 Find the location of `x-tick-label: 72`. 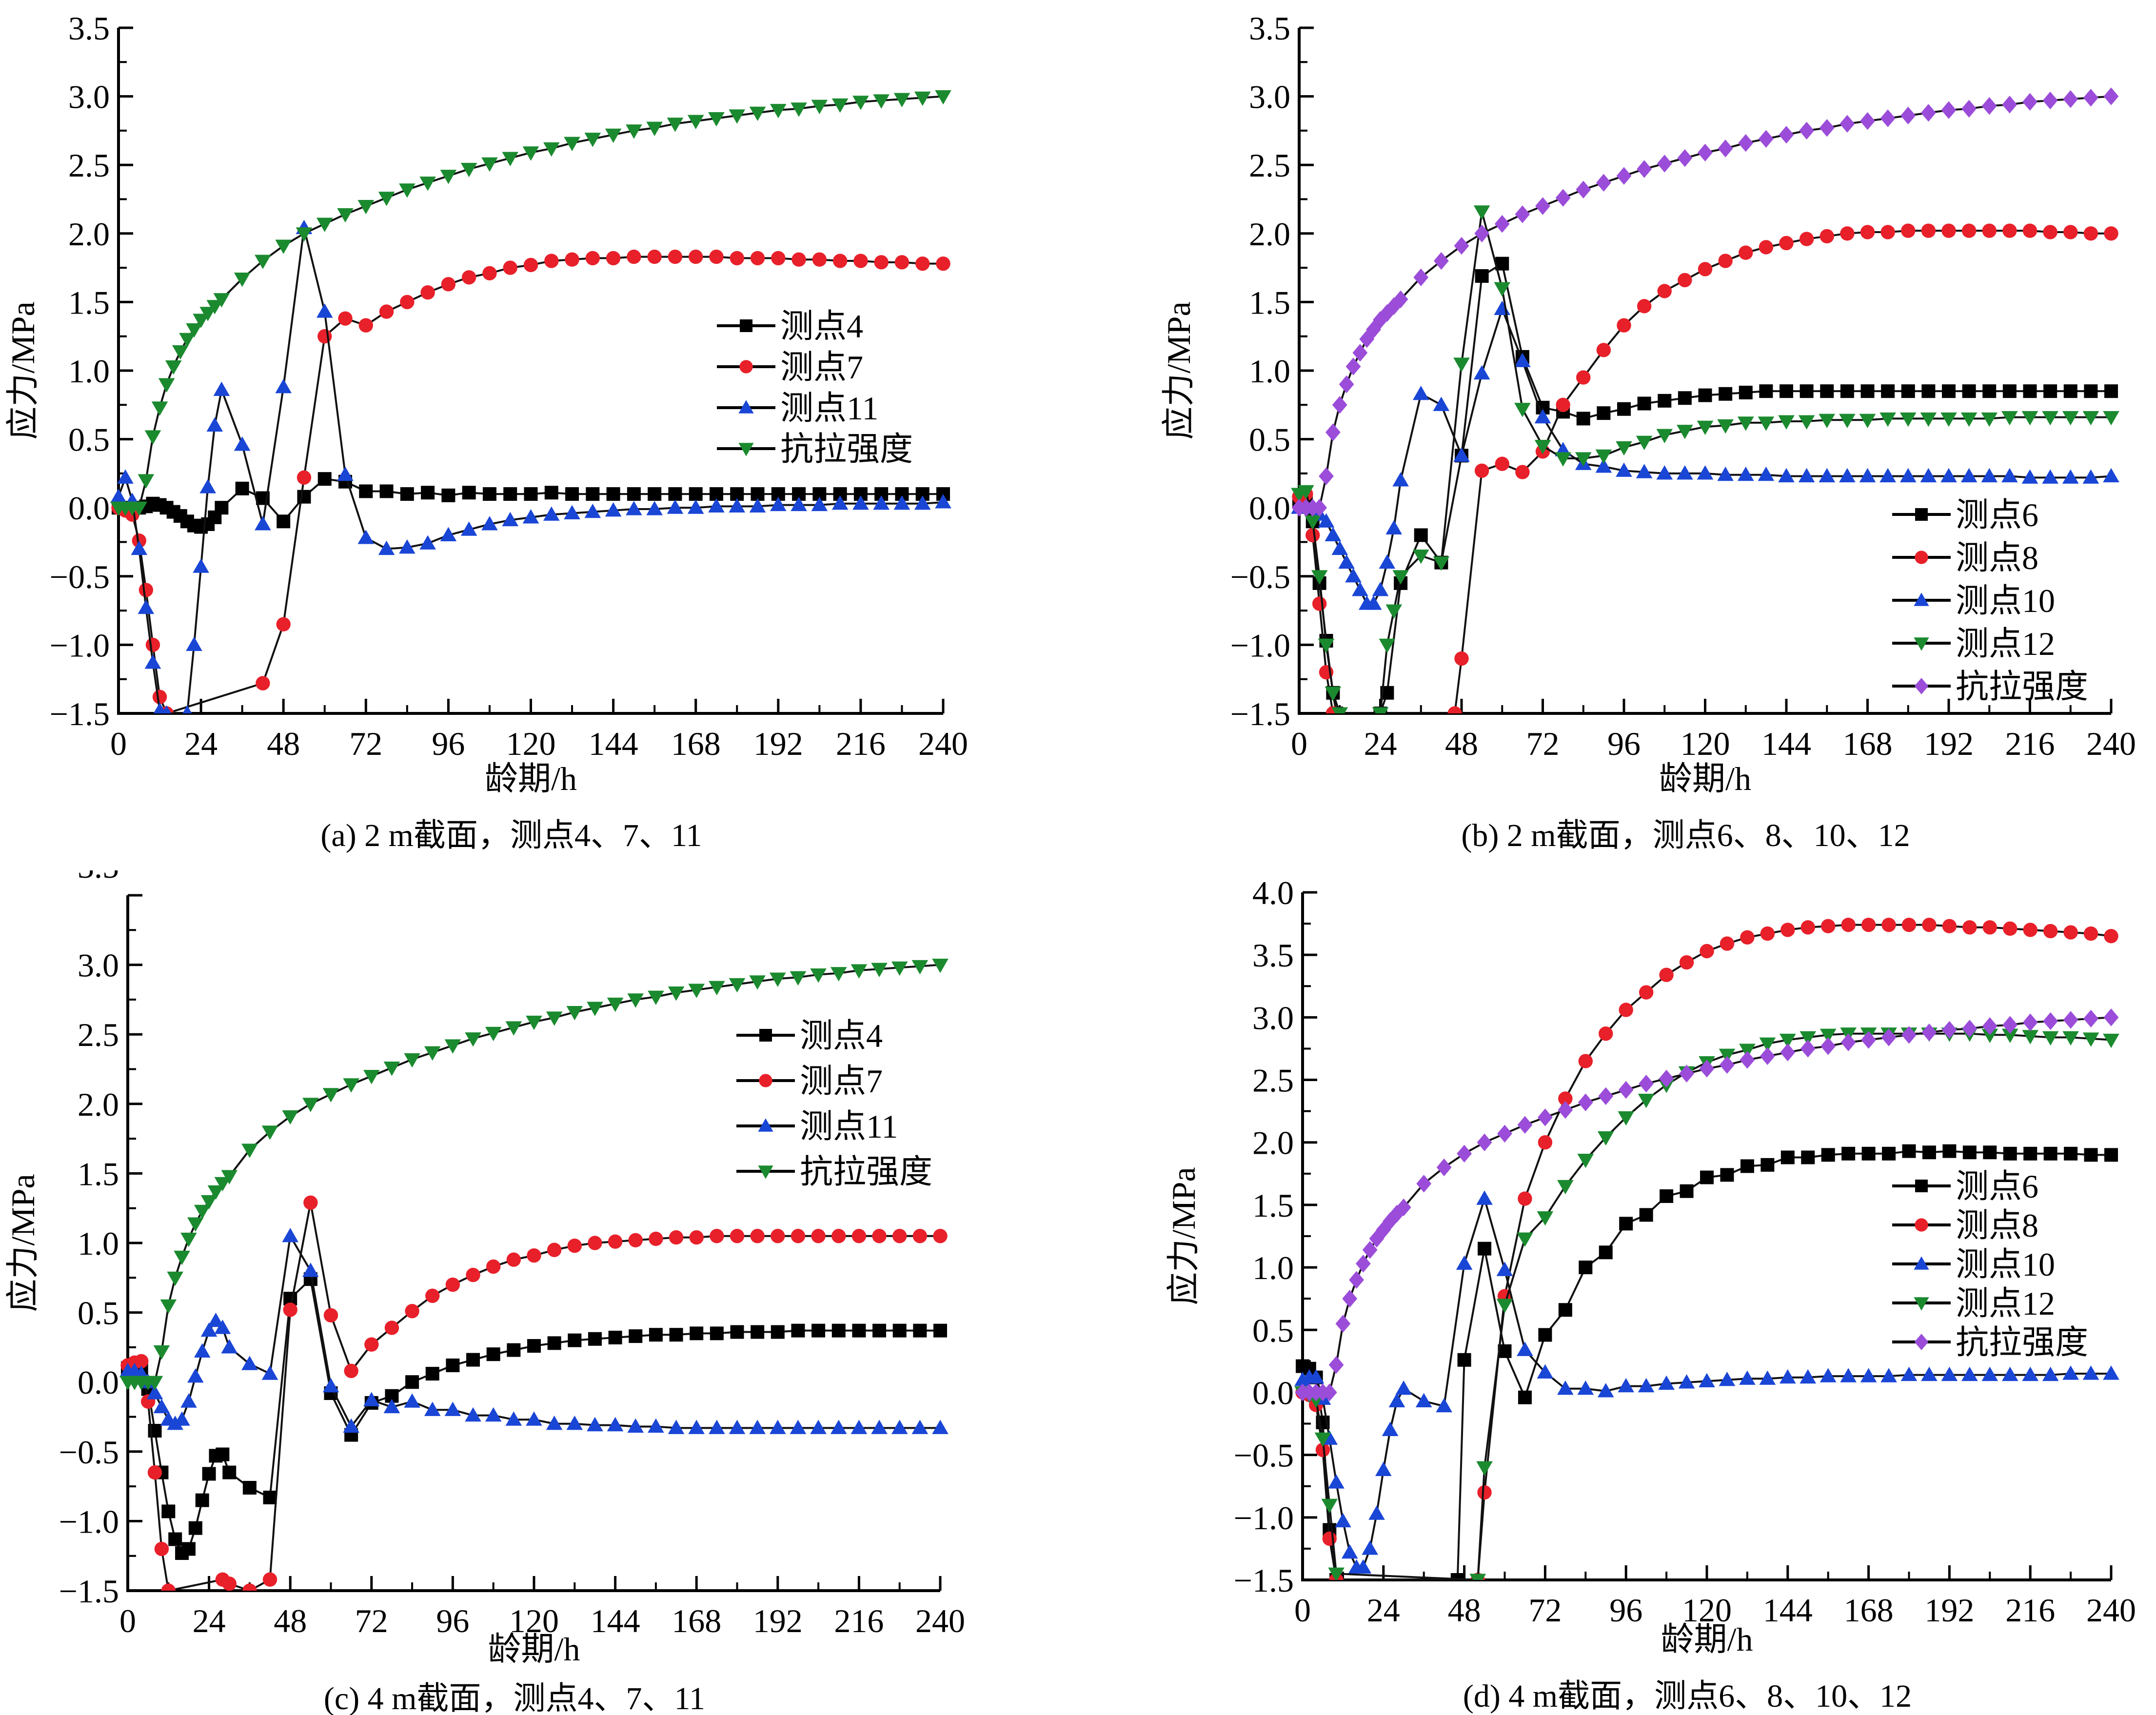

x-tick-label: 72 is located at coordinates (365, 743).